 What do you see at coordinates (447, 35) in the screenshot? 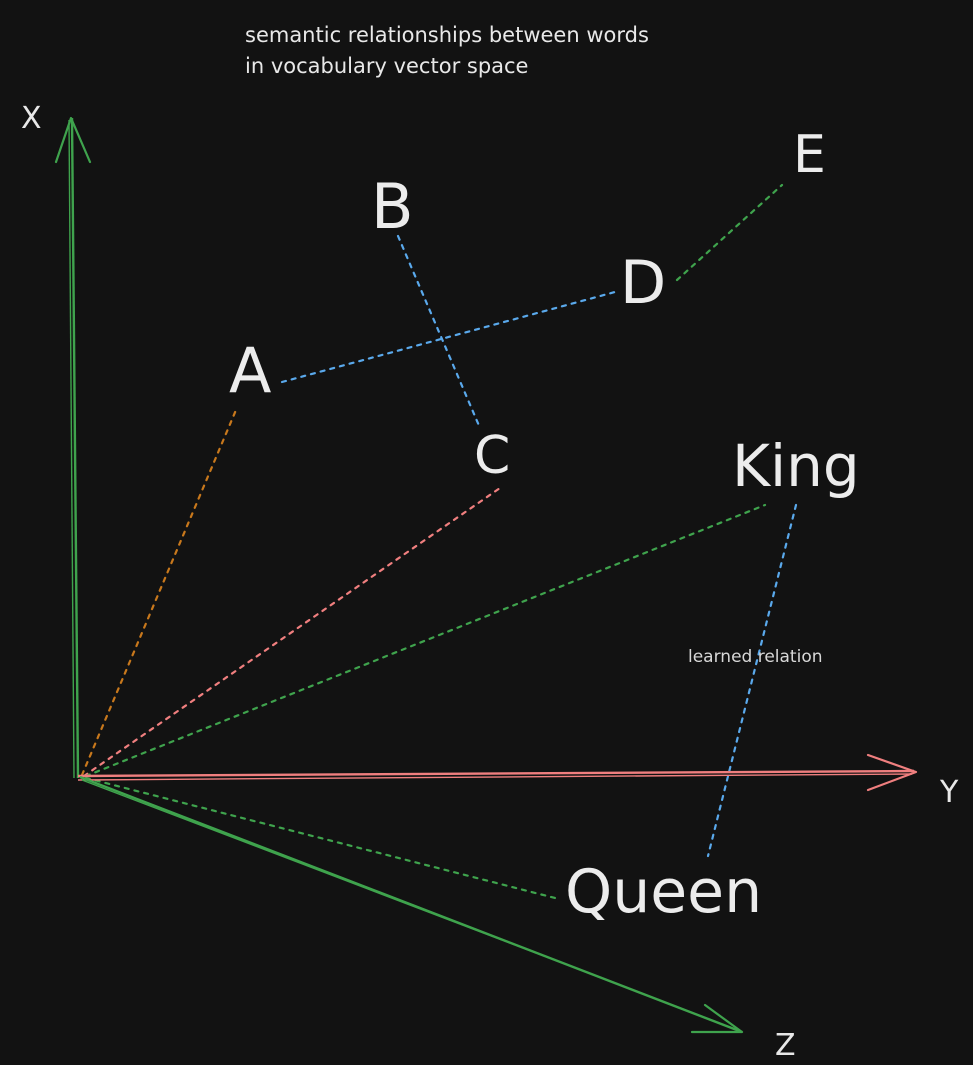
I see `title-line-1: semantic relationships between words` at bounding box center [447, 35].